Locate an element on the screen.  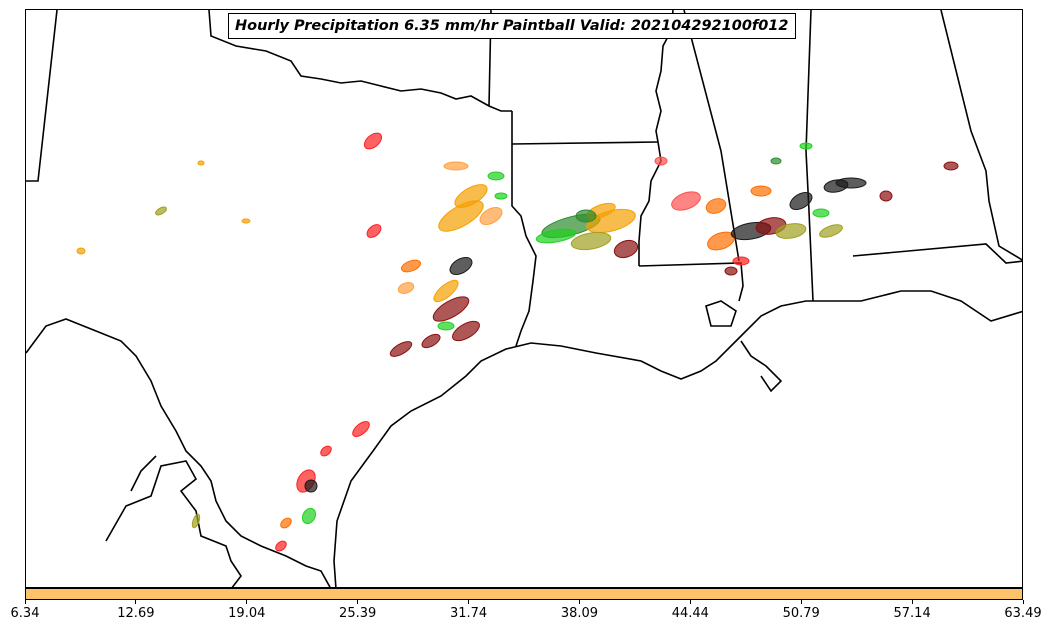
mexico-state-border is located at coordinates (173, 523).